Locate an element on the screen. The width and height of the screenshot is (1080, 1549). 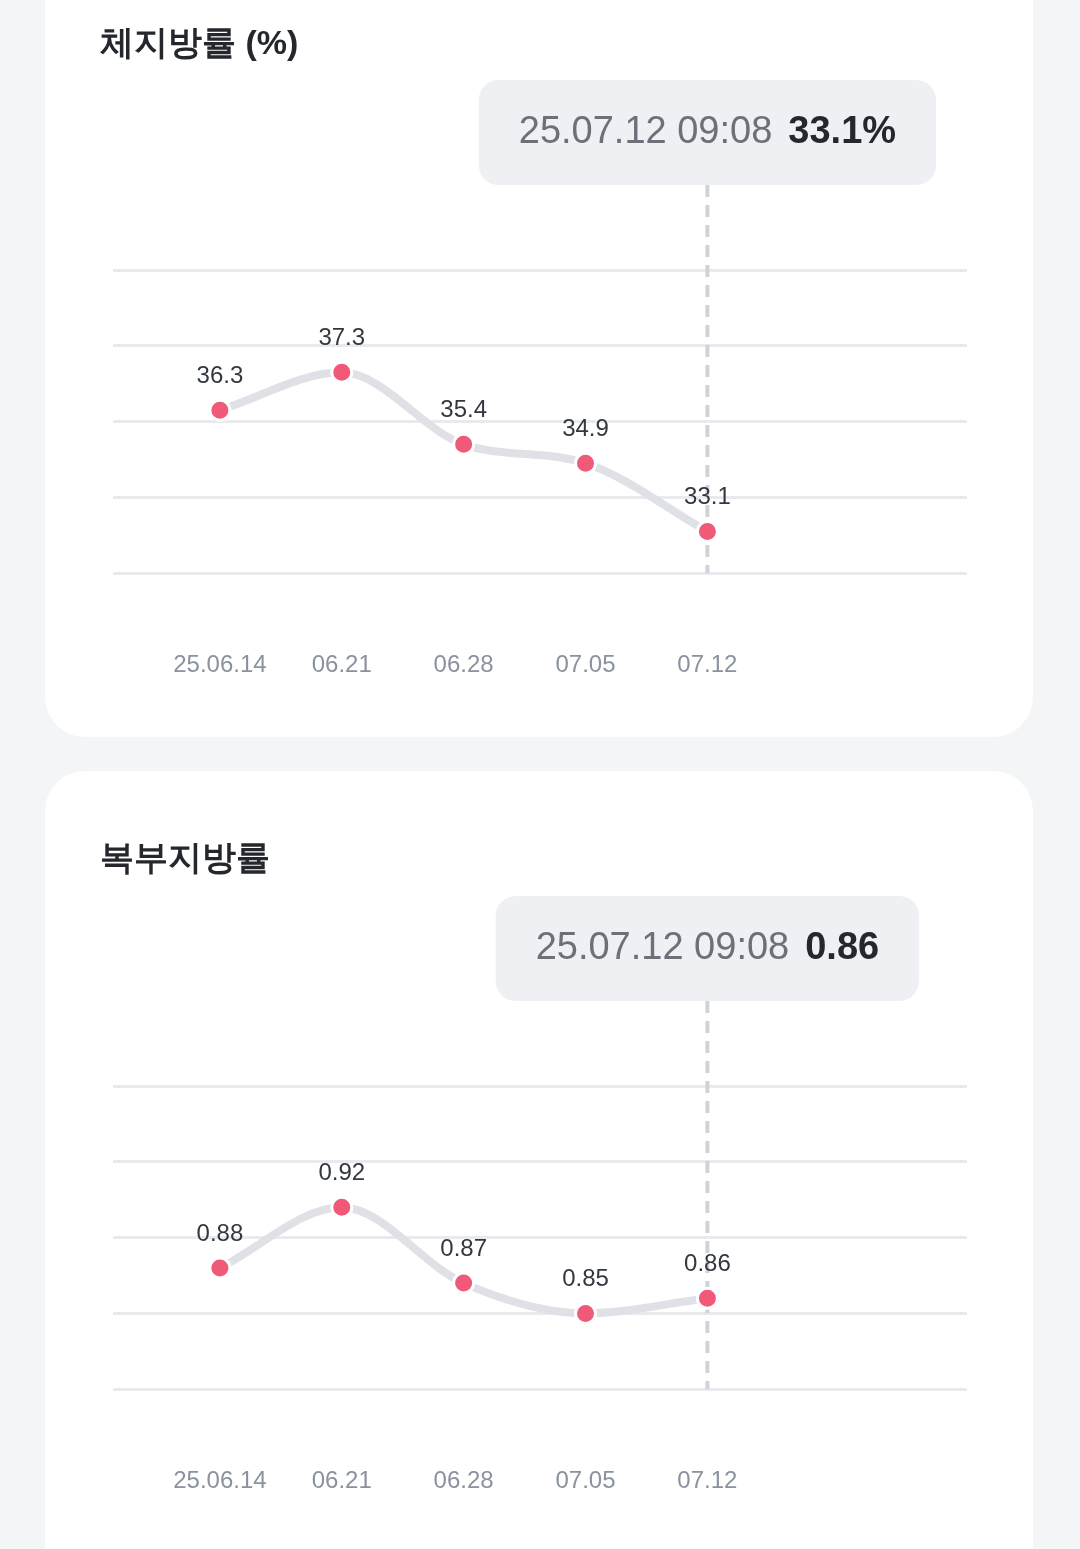
data-label: 33.1 is located at coordinates (707, 496).